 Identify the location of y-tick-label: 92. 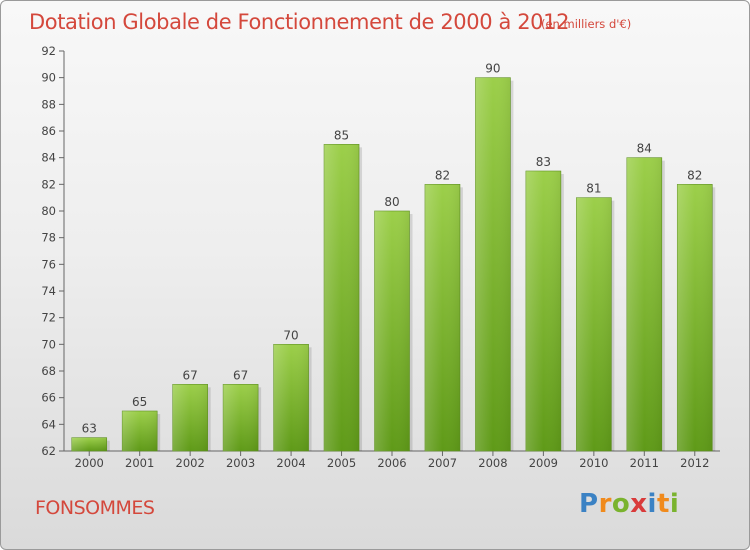
(48, 51).